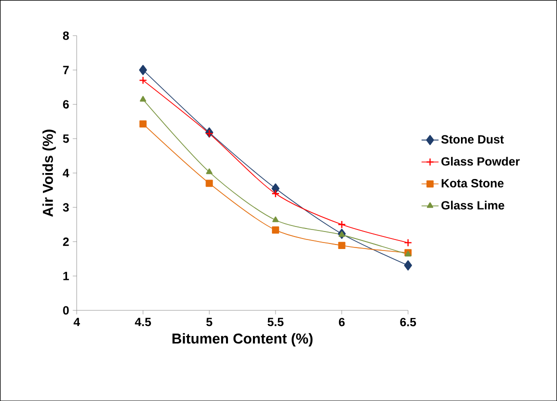  What do you see at coordinates (341, 322) in the screenshot?
I see `x-tick-label: 6` at bounding box center [341, 322].